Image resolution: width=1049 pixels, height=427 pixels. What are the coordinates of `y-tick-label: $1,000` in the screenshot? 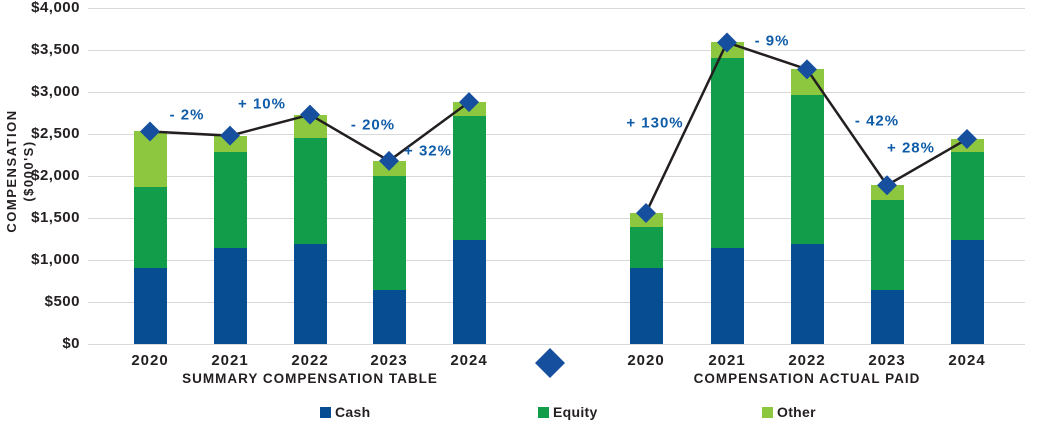 It's located at (55, 259).